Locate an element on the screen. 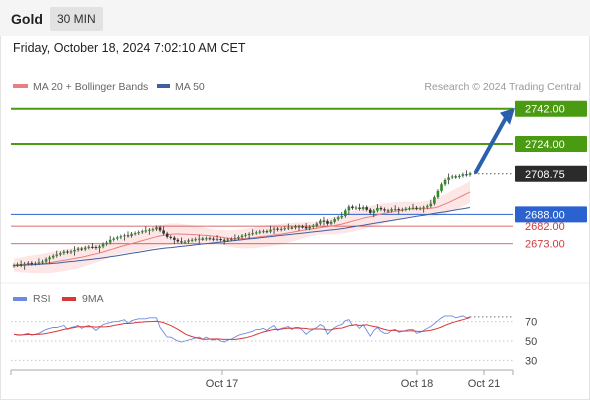 The height and width of the screenshot is (400, 590). rsi-ma-legend-swatch is located at coordinates (69, 299).